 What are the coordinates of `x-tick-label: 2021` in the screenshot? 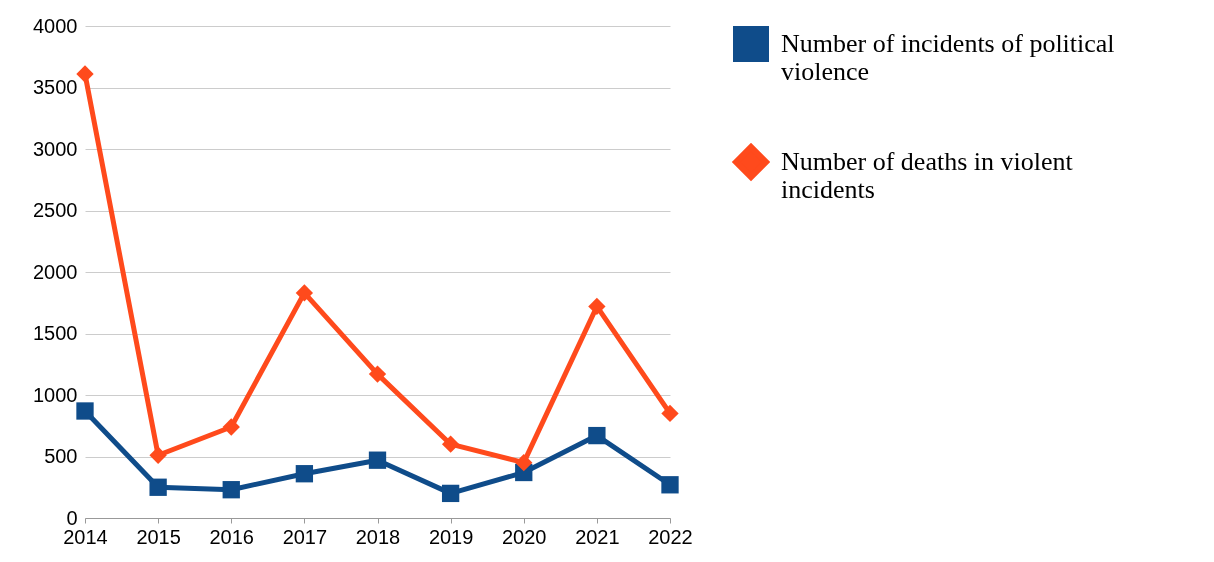 It's located at (597, 536).